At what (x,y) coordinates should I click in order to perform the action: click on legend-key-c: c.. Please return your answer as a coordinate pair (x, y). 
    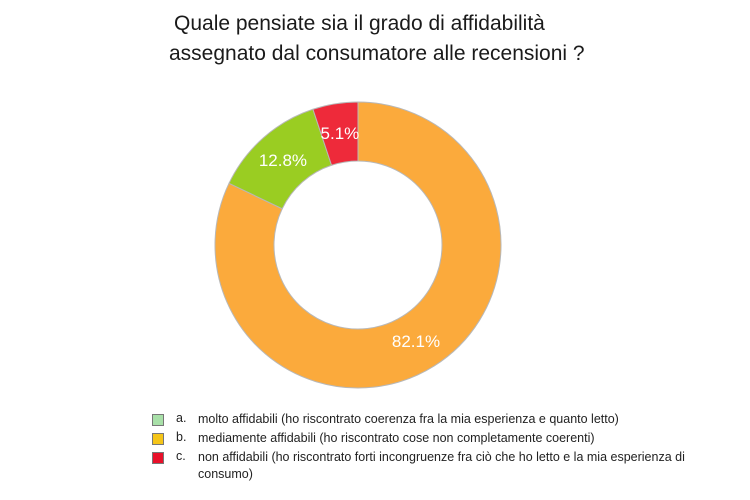
    Looking at the image, I should click on (181, 456).